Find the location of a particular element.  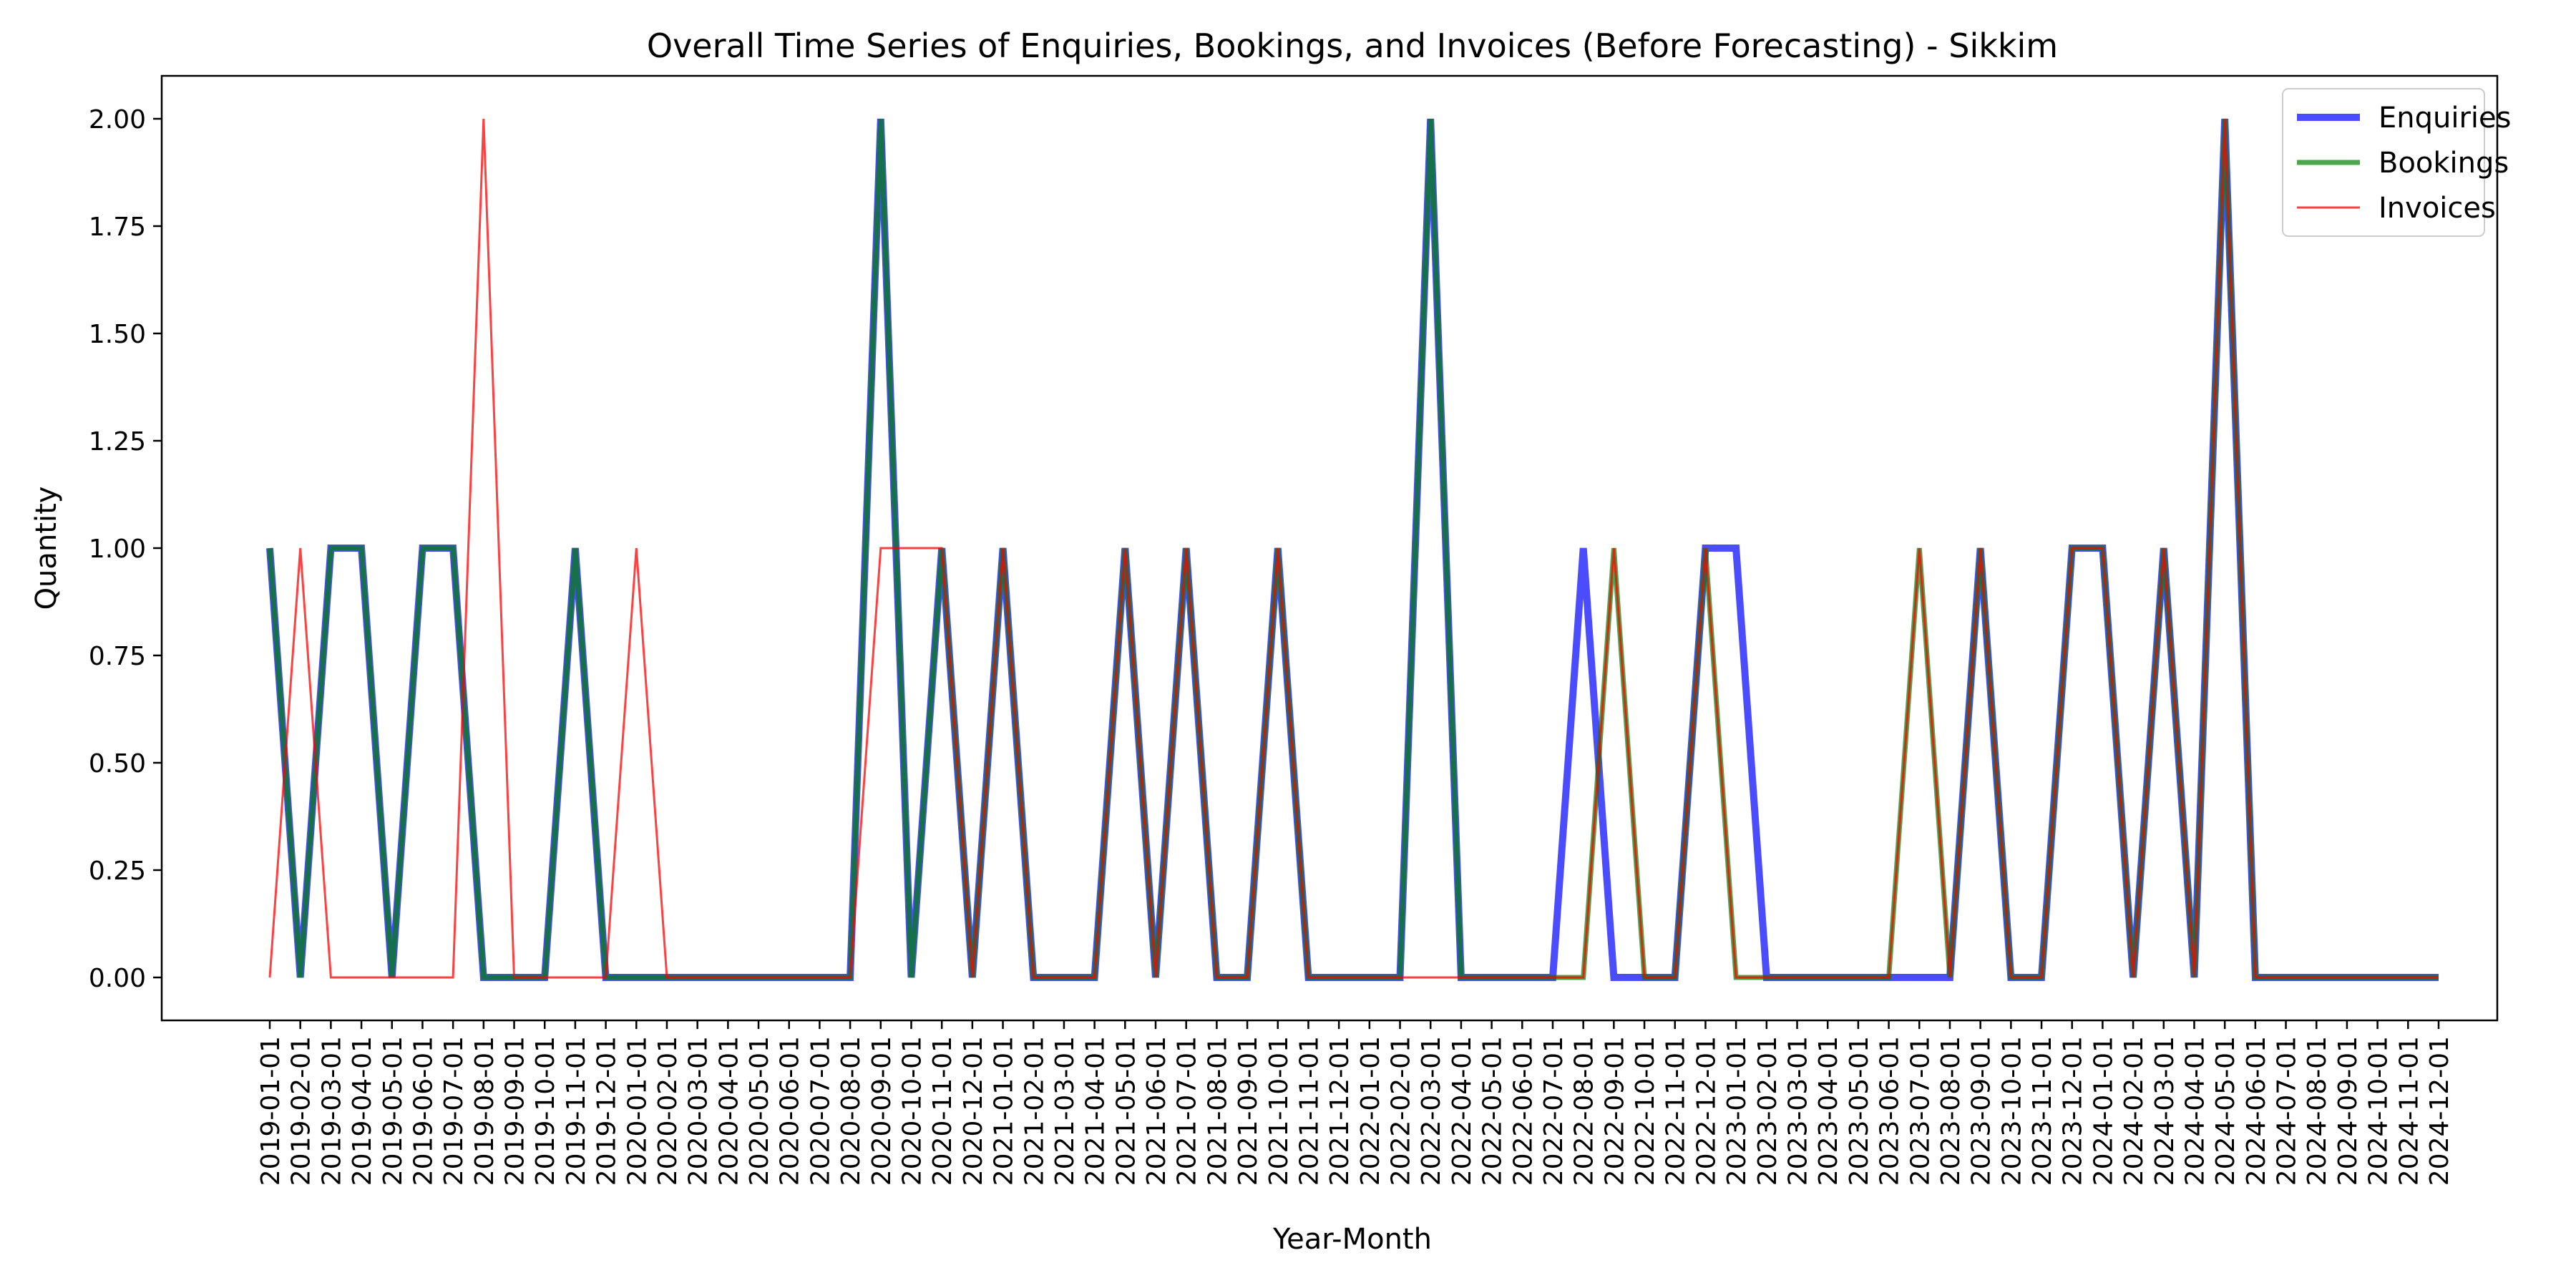

x-tick-label: 2023-03-01 is located at coordinates (1798, 1111).